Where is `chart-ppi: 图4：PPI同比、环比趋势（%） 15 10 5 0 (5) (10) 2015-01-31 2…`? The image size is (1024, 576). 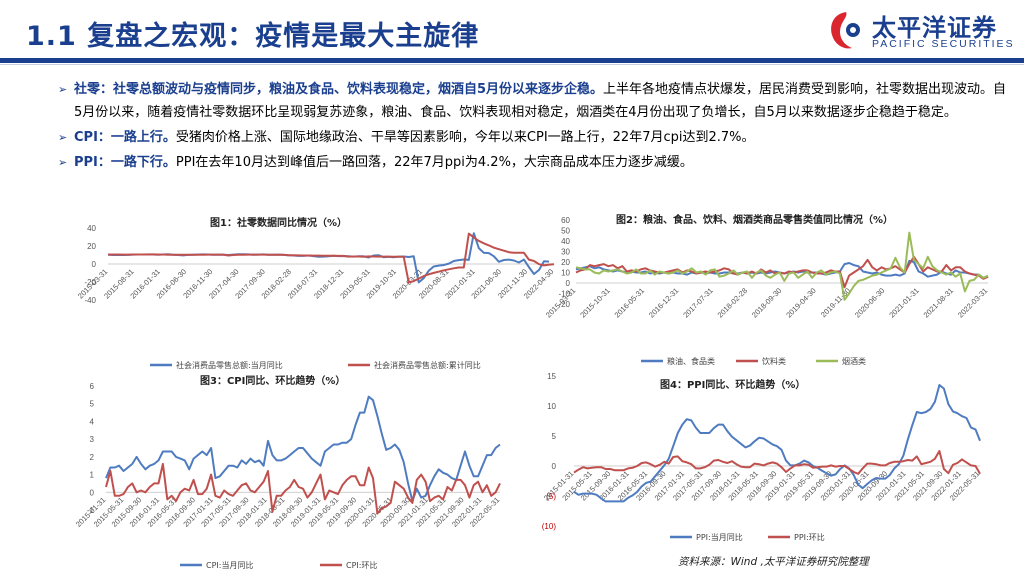 chart-ppi: 图4：PPI同比、环比趋势（%） 15 10 5 0 (5) (10) 2015-01-31 2… is located at coordinates (765, 464).